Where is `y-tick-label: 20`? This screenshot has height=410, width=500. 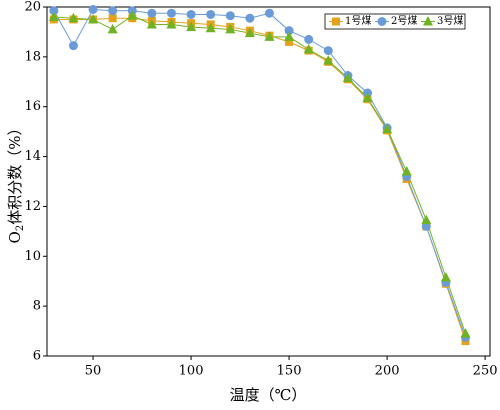 y-tick-label: 20 is located at coordinates (32, 7).